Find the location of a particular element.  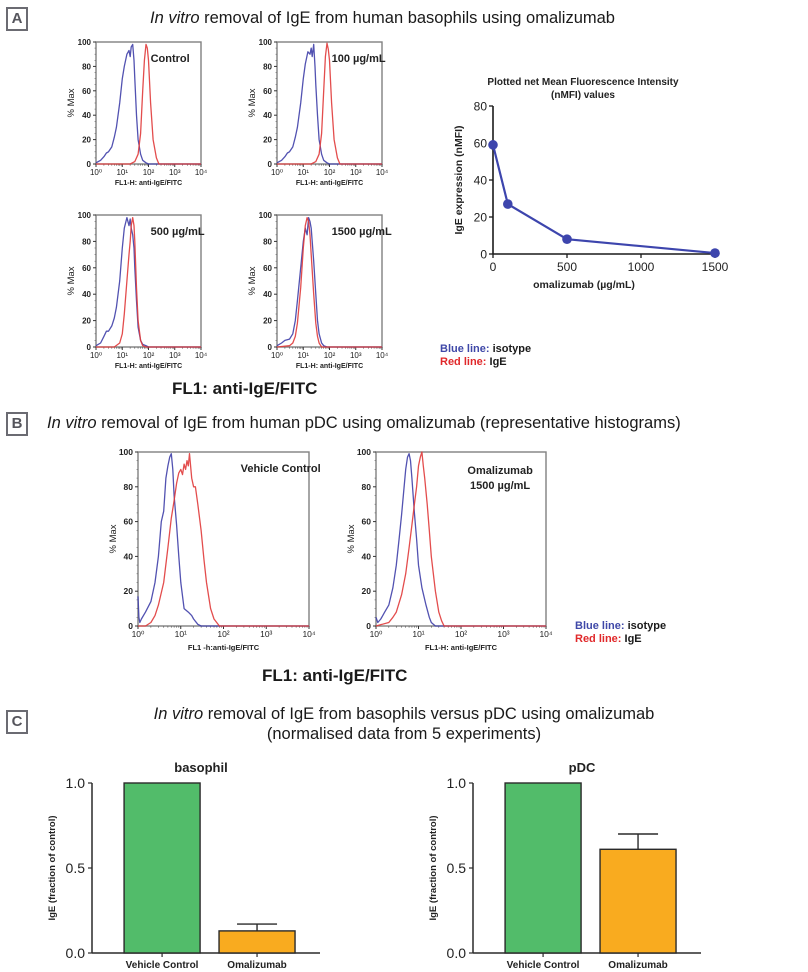

legend-blue-text: isotype is located at coordinates (510, 349).